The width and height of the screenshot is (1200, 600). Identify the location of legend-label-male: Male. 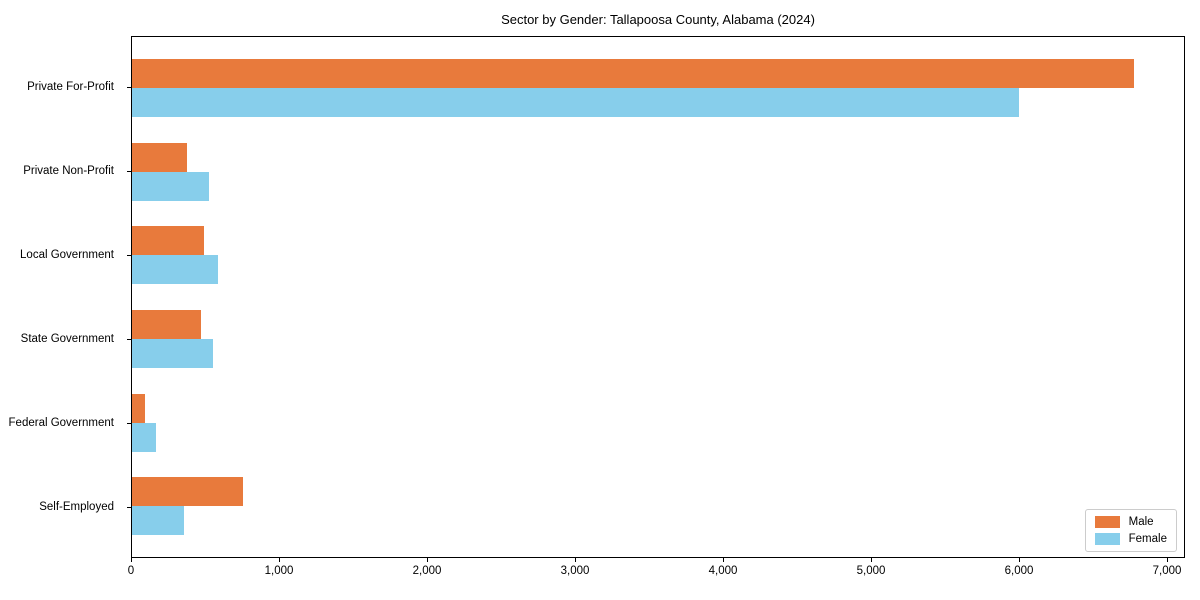
(1141, 522).